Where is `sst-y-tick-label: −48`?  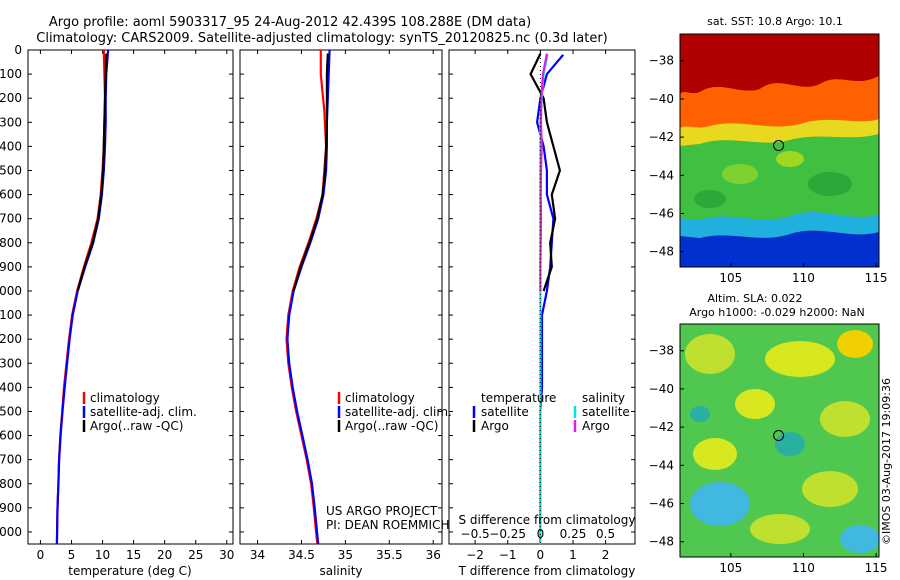 sst-y-tick-label: −48 is located at coordinates (661, 252).